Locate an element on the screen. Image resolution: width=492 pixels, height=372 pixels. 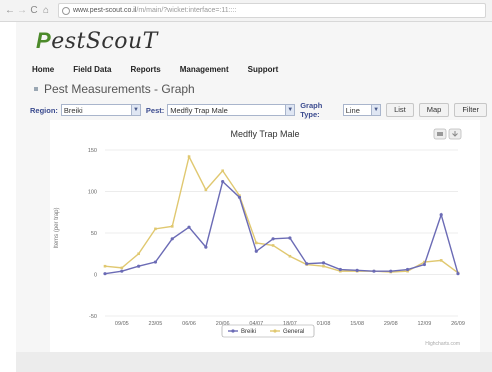
menu-item-reports: Reports is located at coordinates (145, 69).